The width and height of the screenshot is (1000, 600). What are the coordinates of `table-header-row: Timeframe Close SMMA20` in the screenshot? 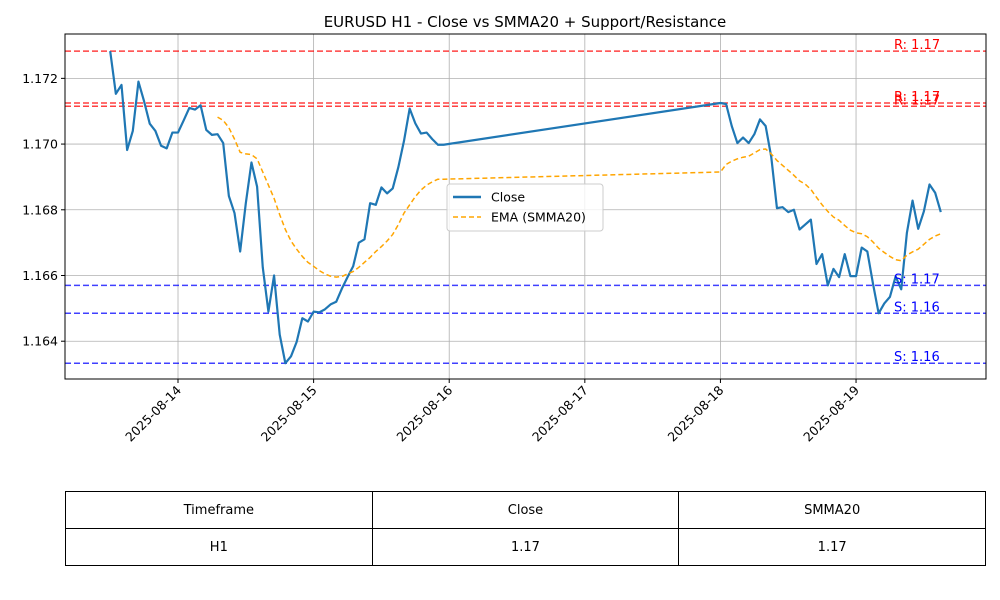 It's located at (525, 510).